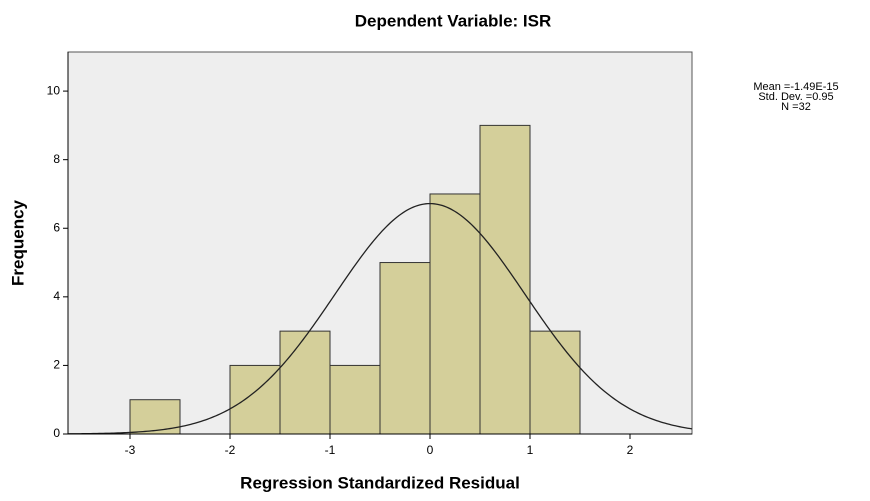 The height and width of the screenshot is (501, 870). I want to click on y-tick-label: 10, so click(54, 90).